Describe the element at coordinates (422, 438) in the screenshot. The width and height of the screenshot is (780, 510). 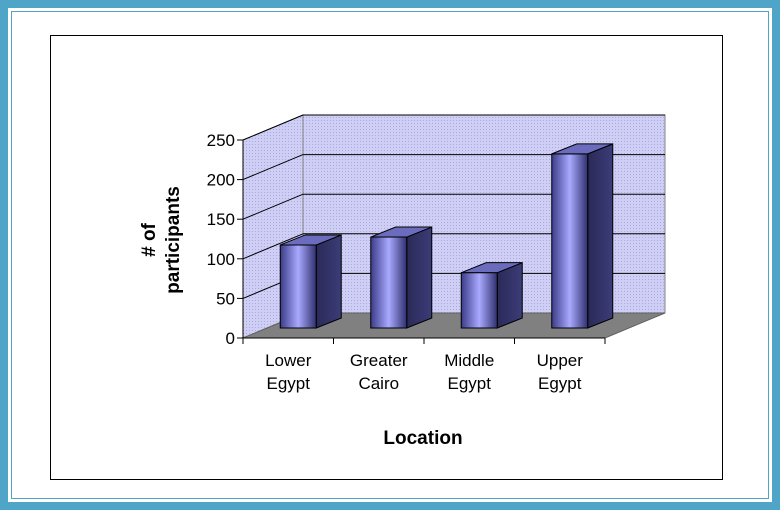
I see `x-axis-title: Location` at that location.